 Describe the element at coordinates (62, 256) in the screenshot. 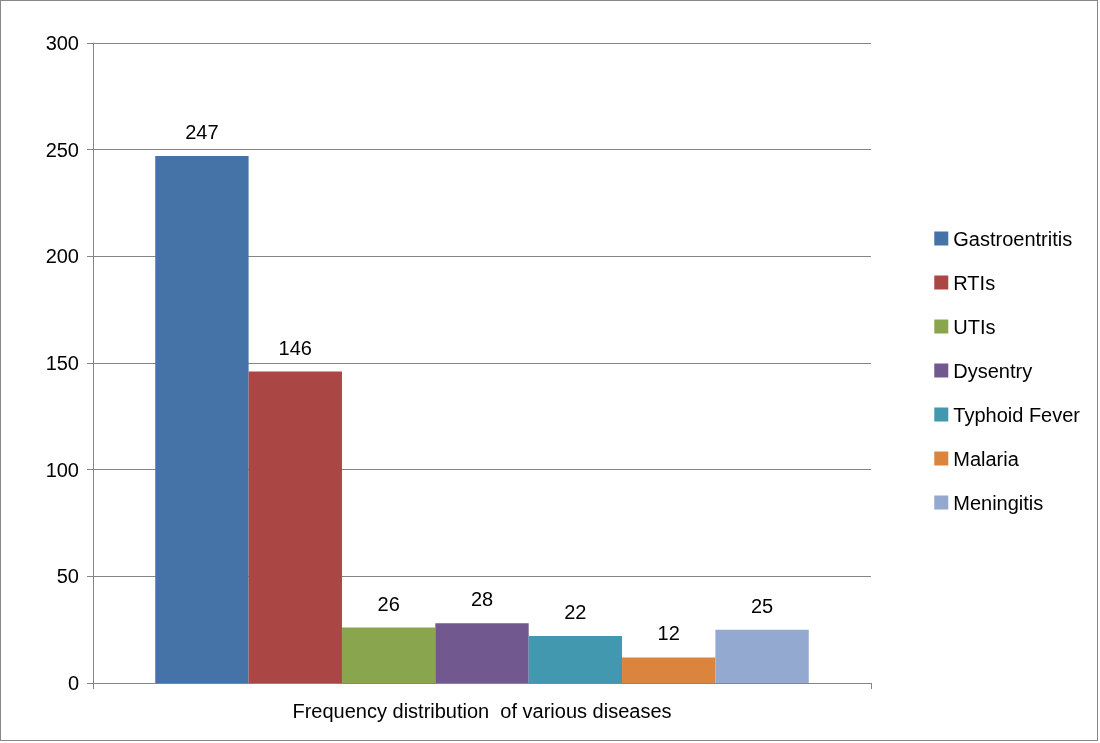

I see `y-tick-label: 200` at that location.